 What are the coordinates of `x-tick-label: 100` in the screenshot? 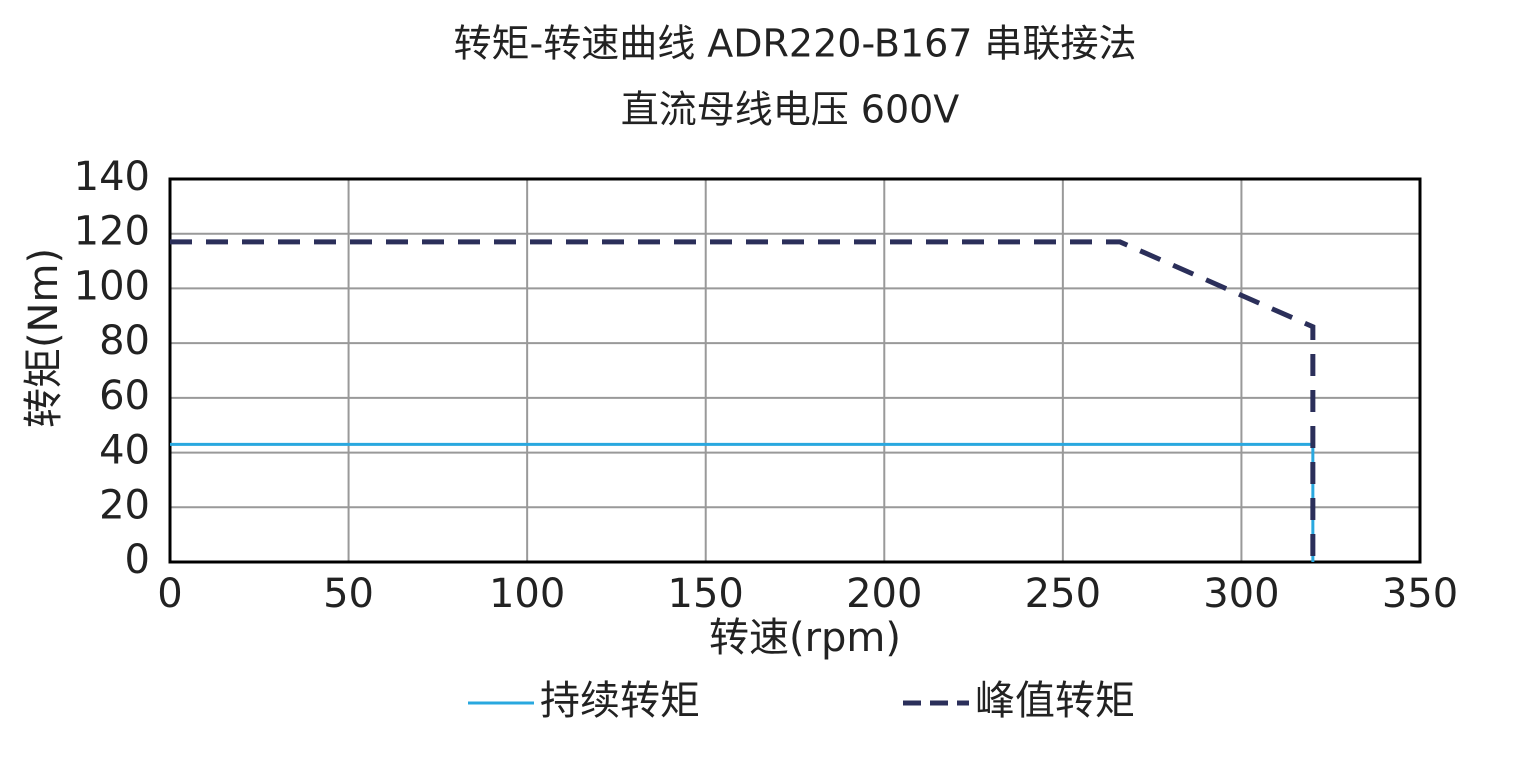 It's located at (527, 594).